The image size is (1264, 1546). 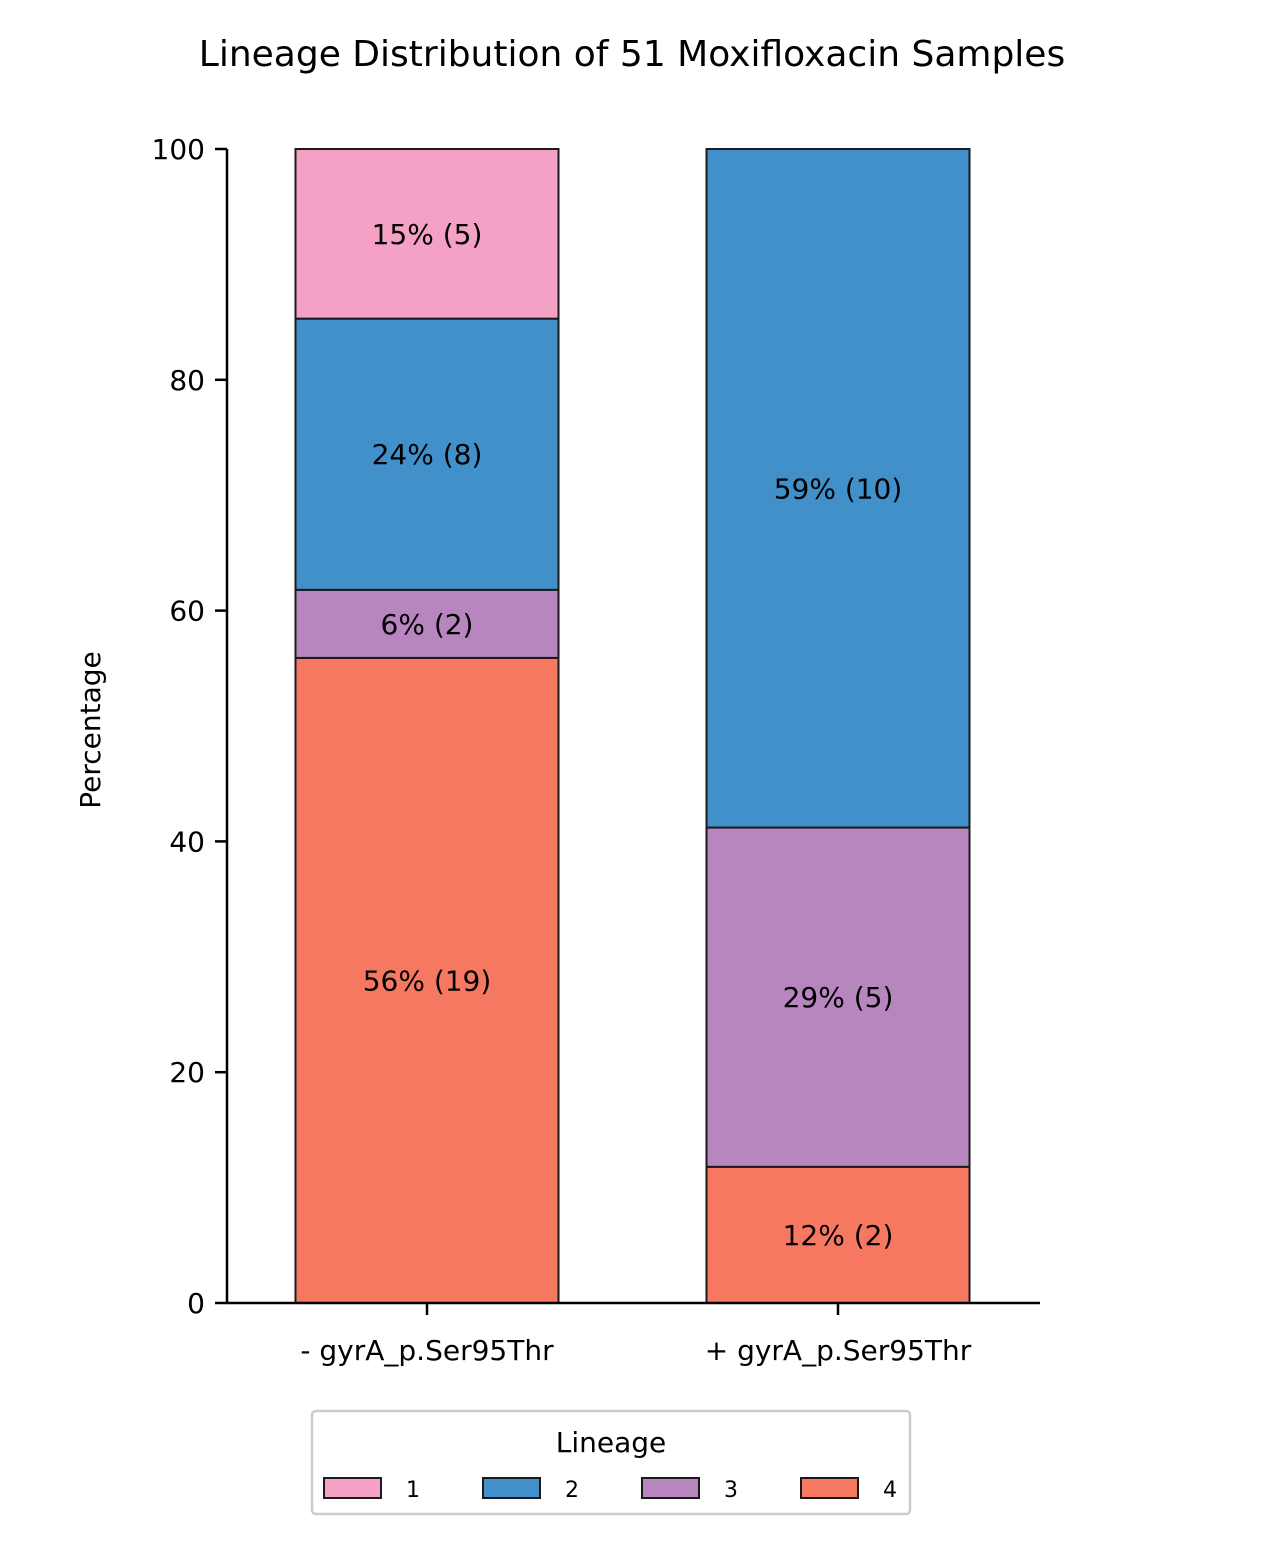 I want to click on bar-data-label: 29% (5), so click(x=838, y=997).